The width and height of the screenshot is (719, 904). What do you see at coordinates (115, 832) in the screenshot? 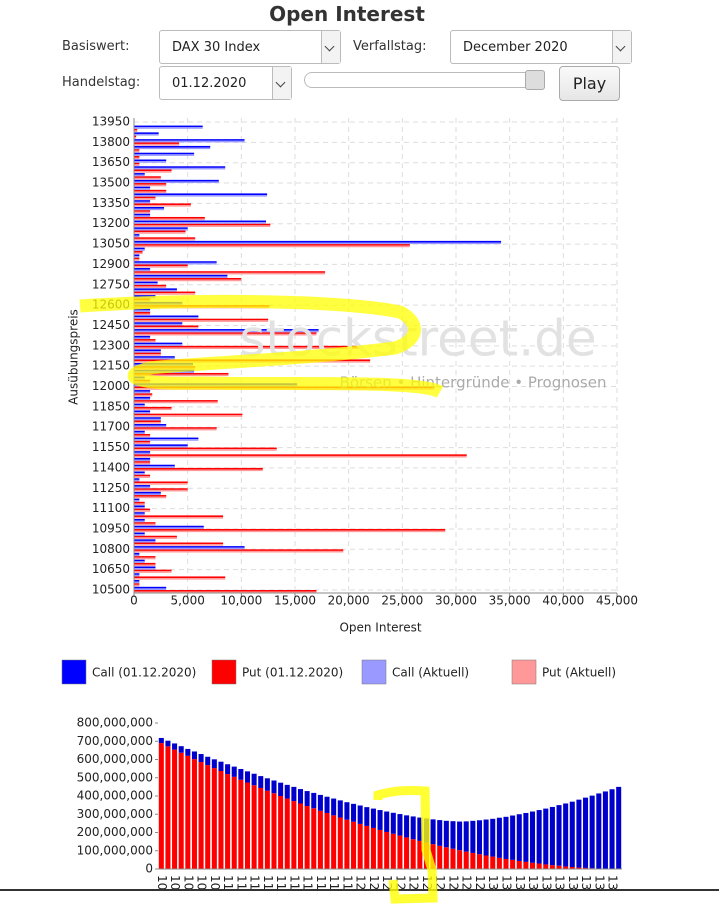
I see `y-tick-label: 200,000,000` at bounding box center [115, 832].